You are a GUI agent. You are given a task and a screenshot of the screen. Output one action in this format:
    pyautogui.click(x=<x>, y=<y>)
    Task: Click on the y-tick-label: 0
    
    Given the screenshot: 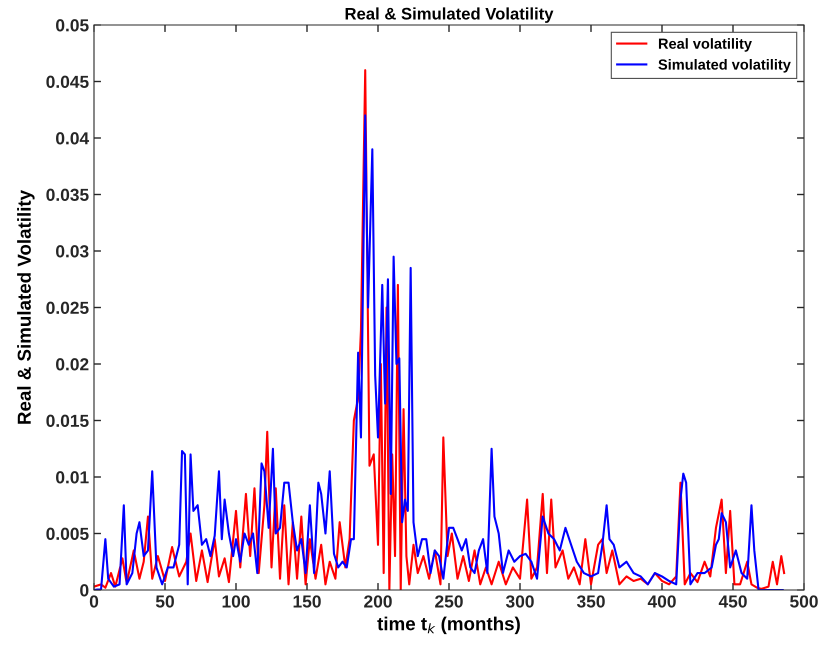 What is the action you would take?
    pyautogui.click(x=84, y=590)
    